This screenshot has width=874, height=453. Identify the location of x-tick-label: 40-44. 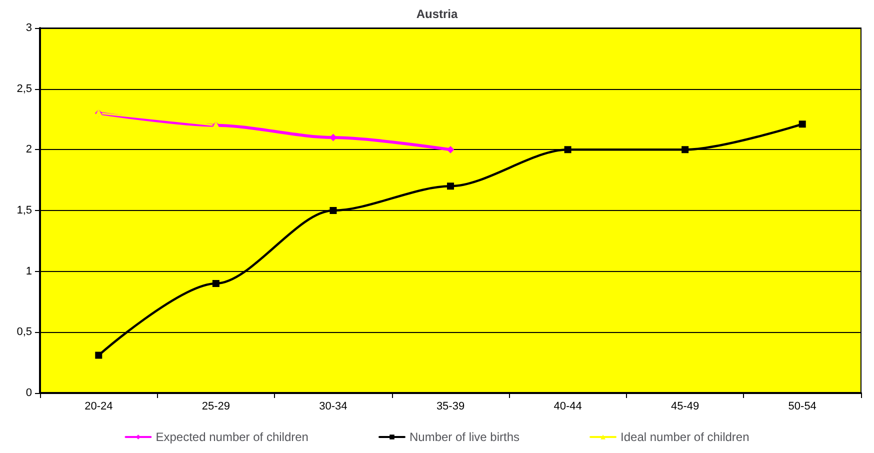
(568, 406).